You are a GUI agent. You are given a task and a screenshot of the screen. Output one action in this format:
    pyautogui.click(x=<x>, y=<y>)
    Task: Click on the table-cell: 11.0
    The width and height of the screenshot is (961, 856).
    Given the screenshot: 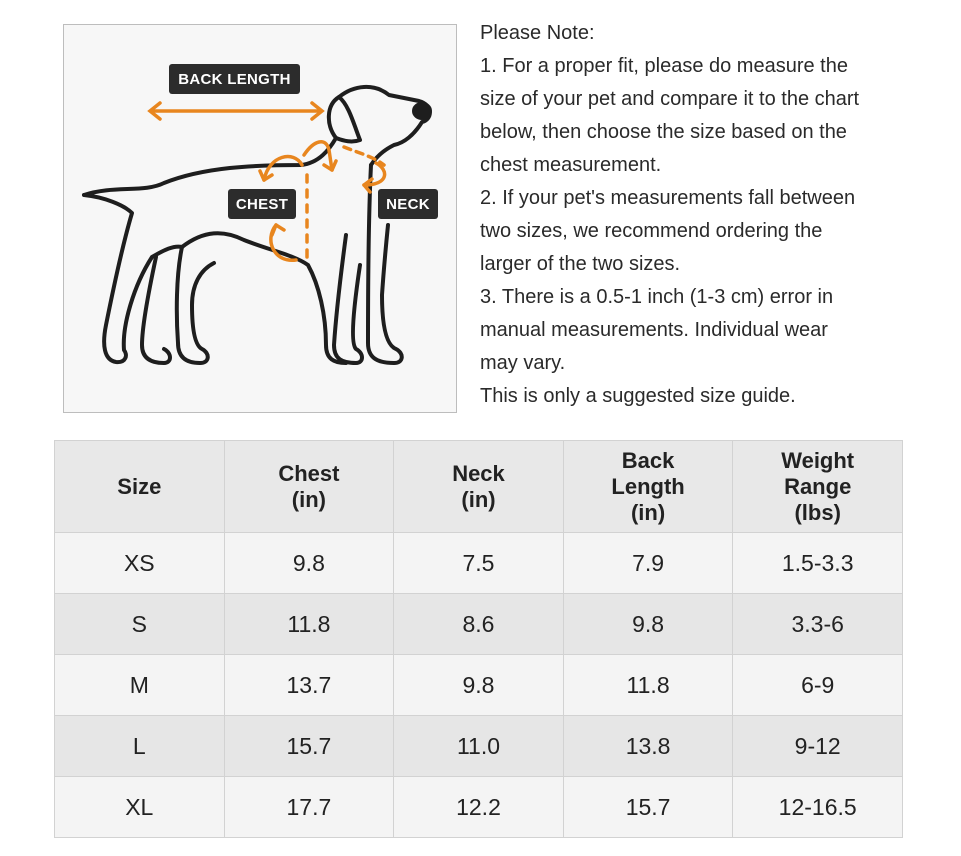 What is the action you would take?
    pyautogui.click(x=478, y=746)
    